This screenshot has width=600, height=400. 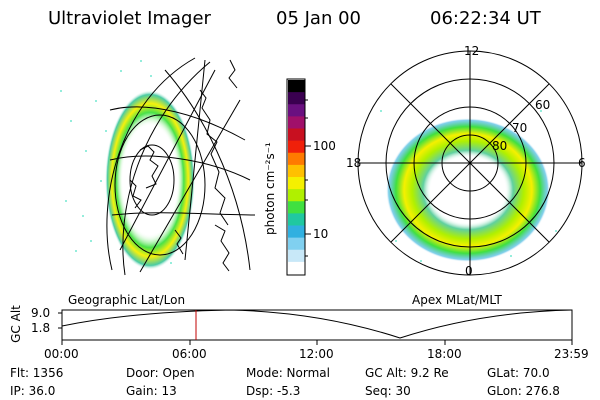 What do you see at coordinates (469, 271) in the screenshot?
I see `mlt-label-0: 0` at bounding box center [469, 271].